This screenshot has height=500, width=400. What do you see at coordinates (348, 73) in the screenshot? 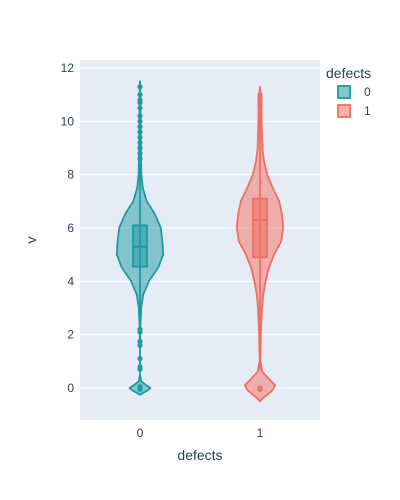
I see `legend-title: defects` at bounding box center [348, 73].